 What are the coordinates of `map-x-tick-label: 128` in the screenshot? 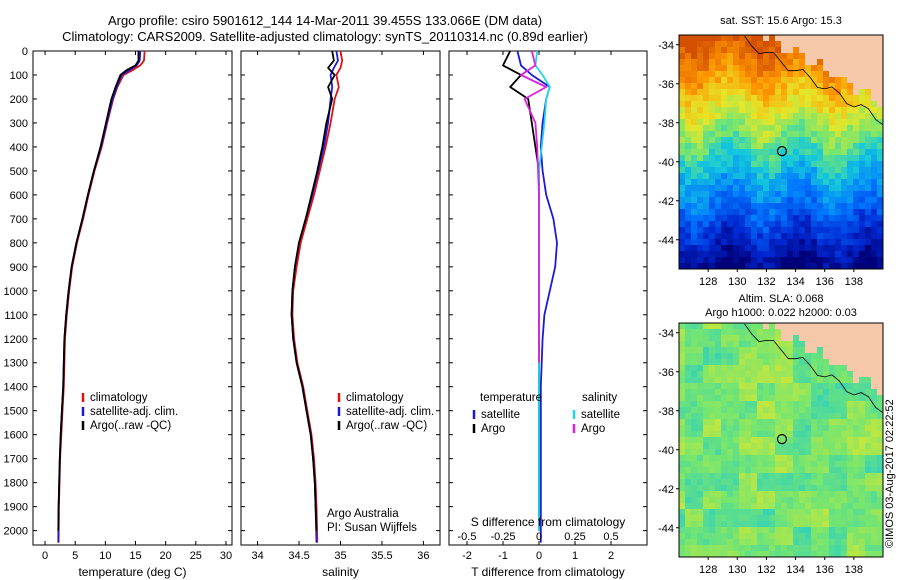 It's located at (708, 570).